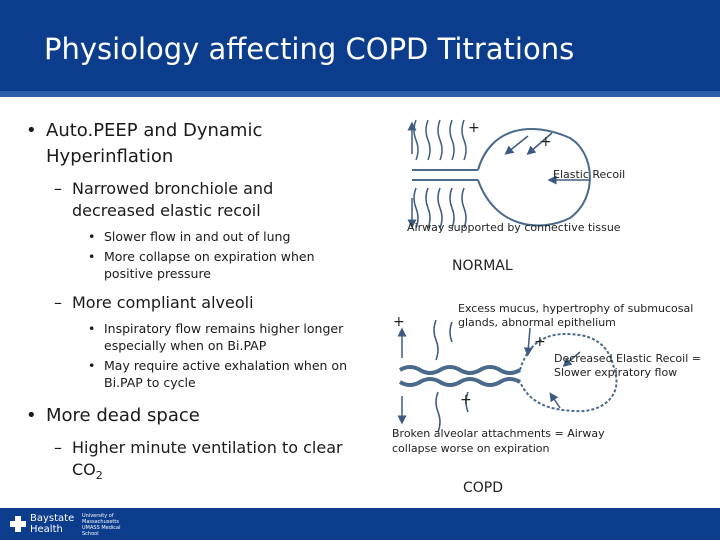  I want to click on plus-sign-normal-2: +, so click(546, 142).